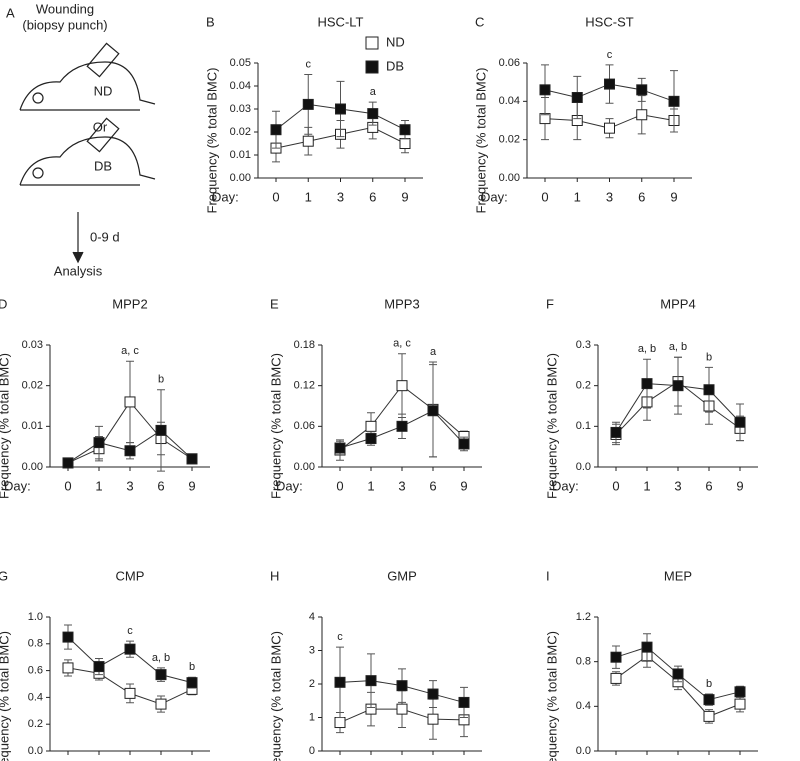 The image size is (800, 761). I want to click on diagram-text: (biopsy punch), so click(64, 24).